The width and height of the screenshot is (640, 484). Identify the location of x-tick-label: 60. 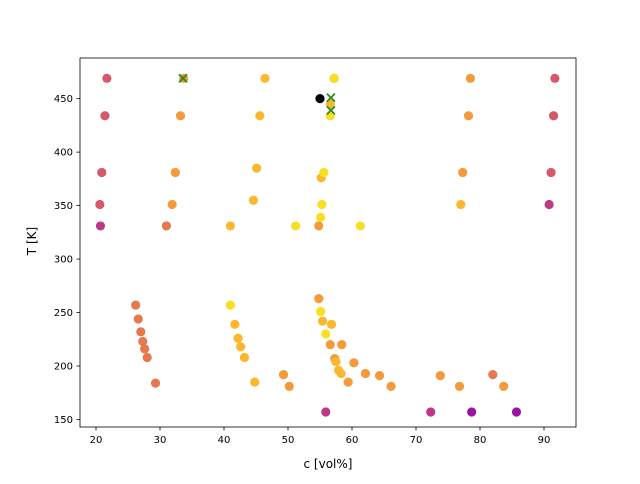
(352, 440).